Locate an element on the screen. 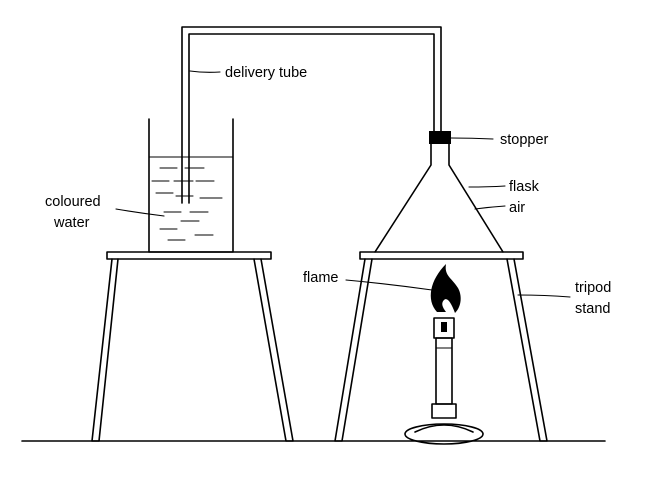 This screenshot has height=480, width=659. label-flame: flame is located at coordinates (320, 278).